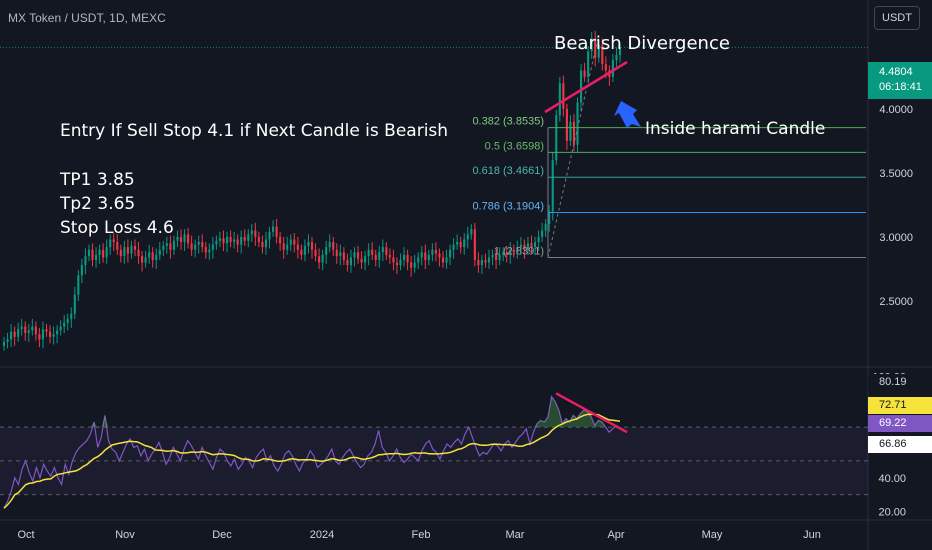 Image resolution: width=932 pixels, height=550 pixels. What do you see at coordinates (125, 535) in the screenshot?
I see `time-axis-label: Nov` at bounding box center [125, 535].